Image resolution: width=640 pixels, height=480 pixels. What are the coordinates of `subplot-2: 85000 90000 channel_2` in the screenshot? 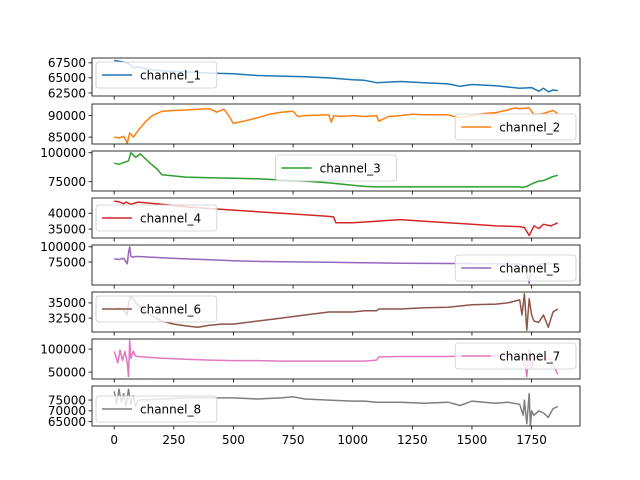 It's located at (314, 125).